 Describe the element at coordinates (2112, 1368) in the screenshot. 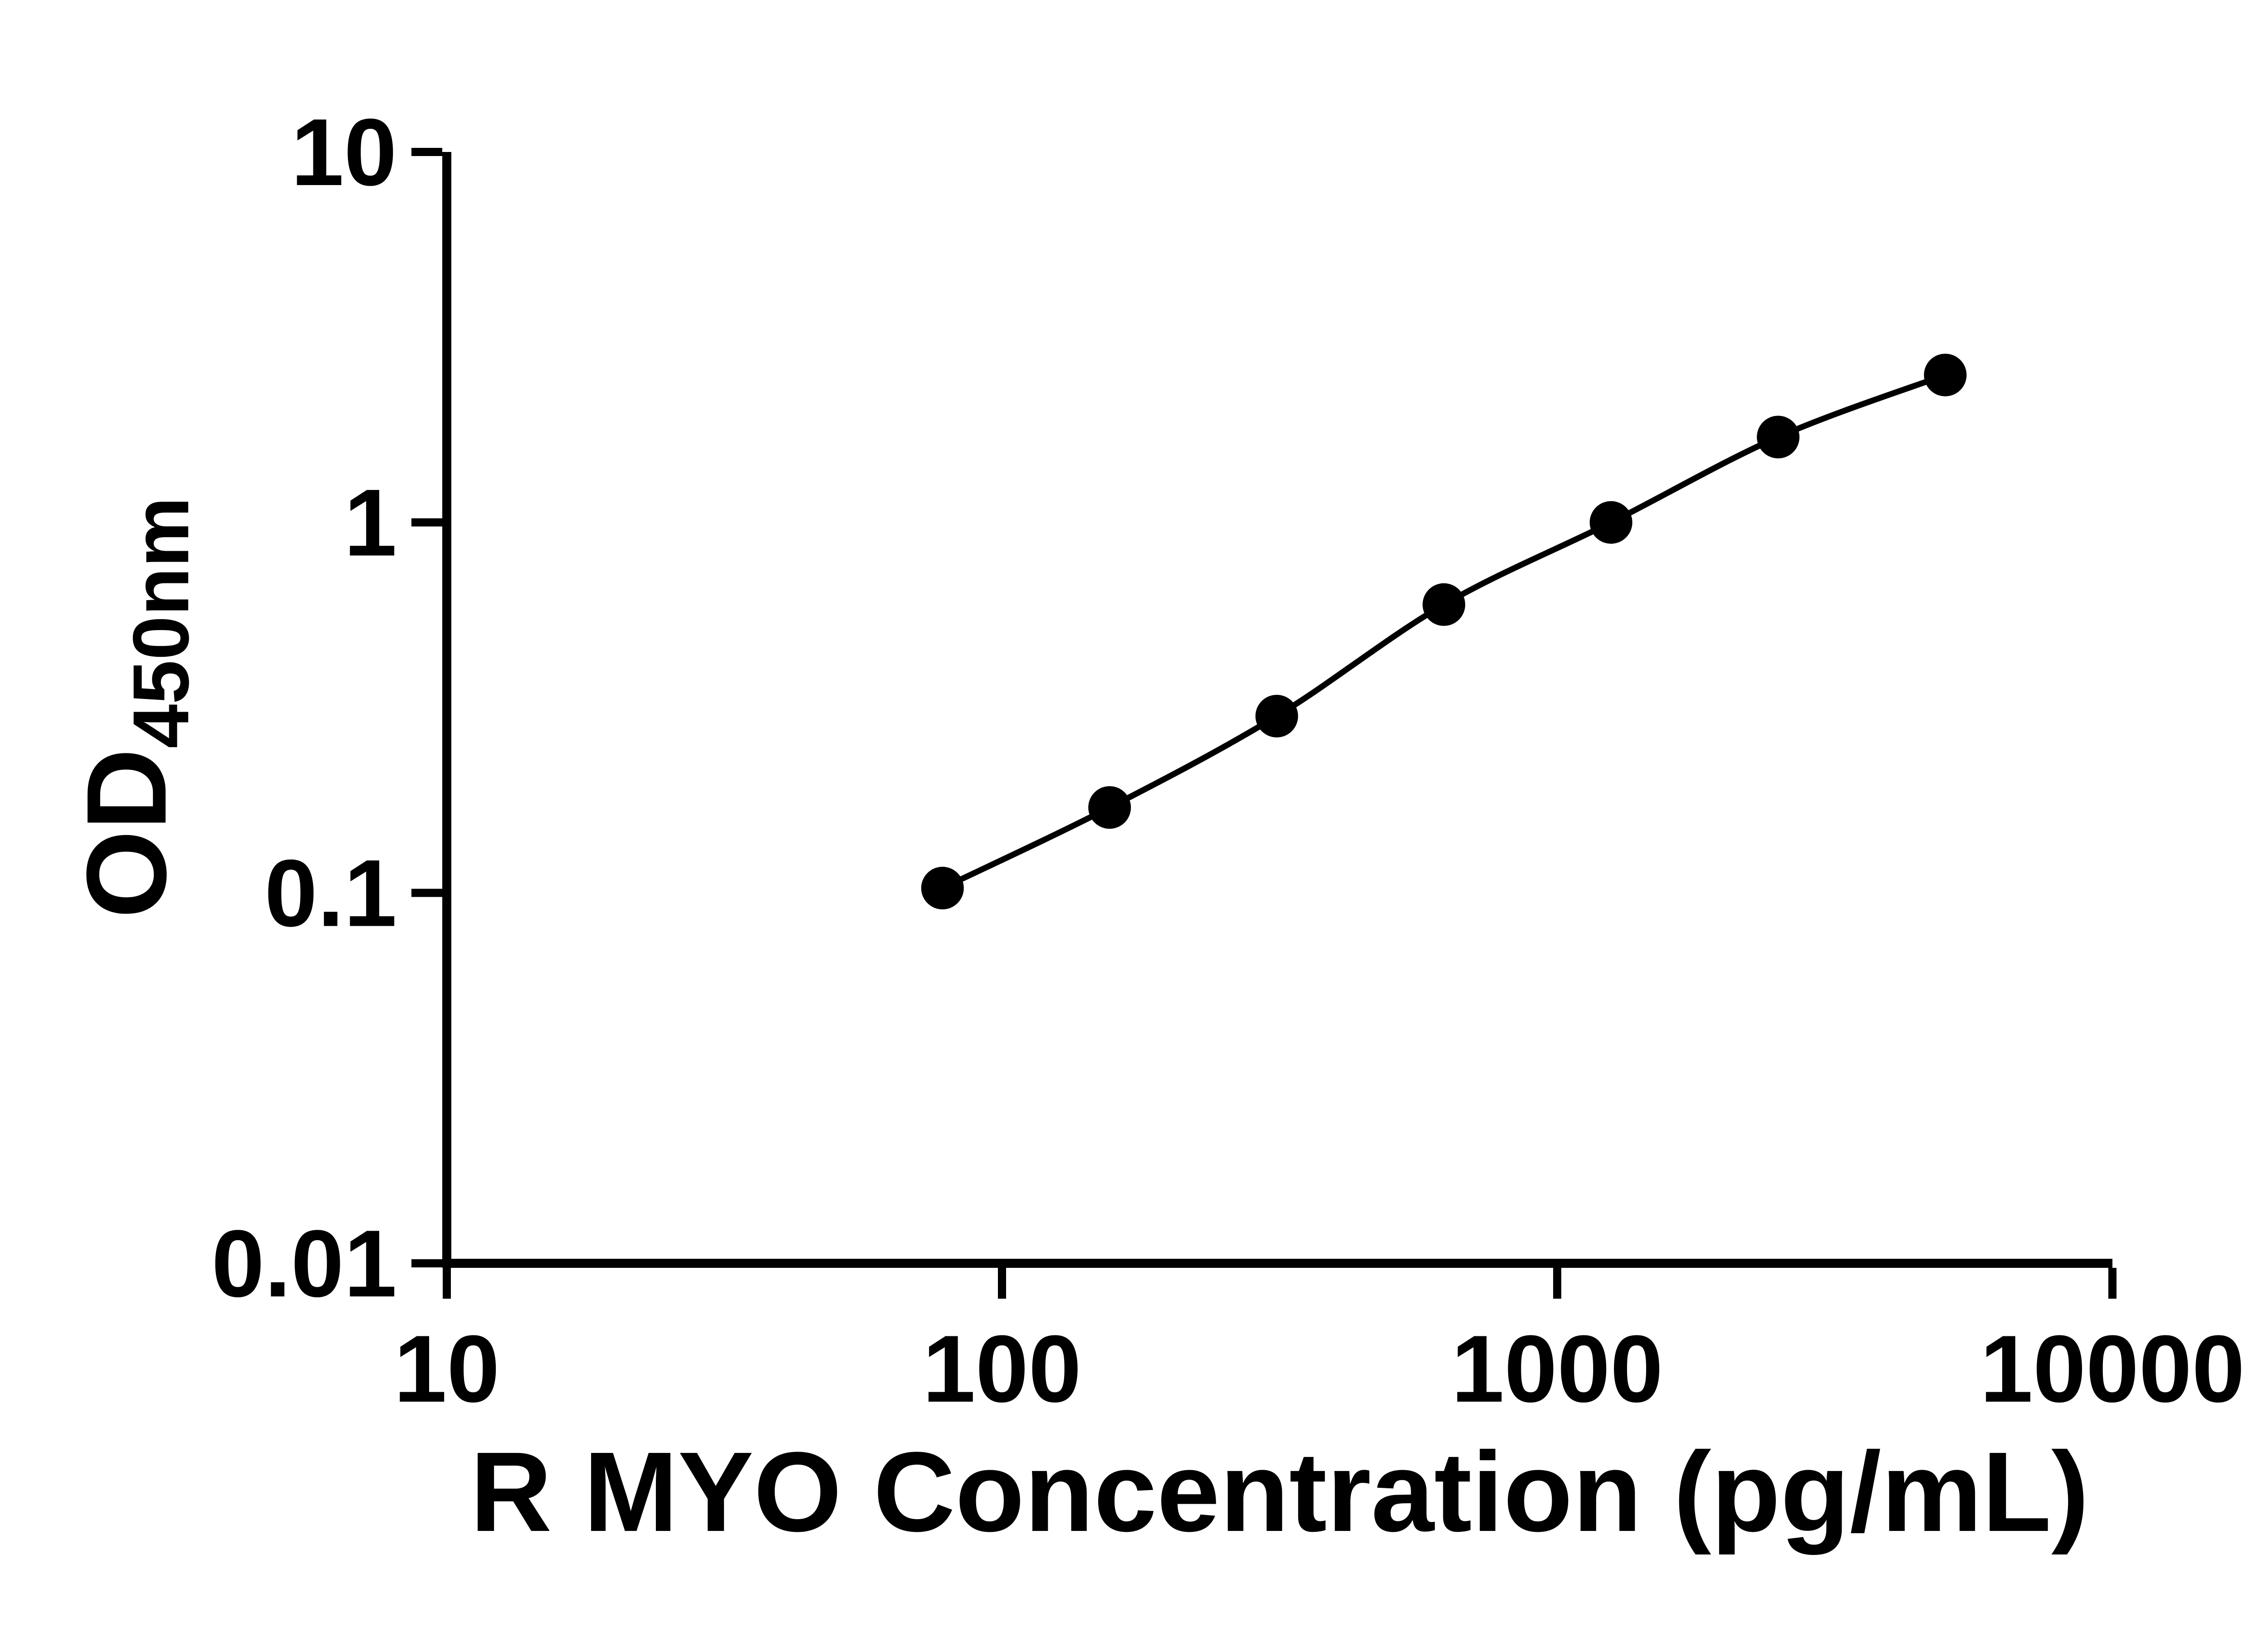

I see `x-tick-label: 10000` at that location.